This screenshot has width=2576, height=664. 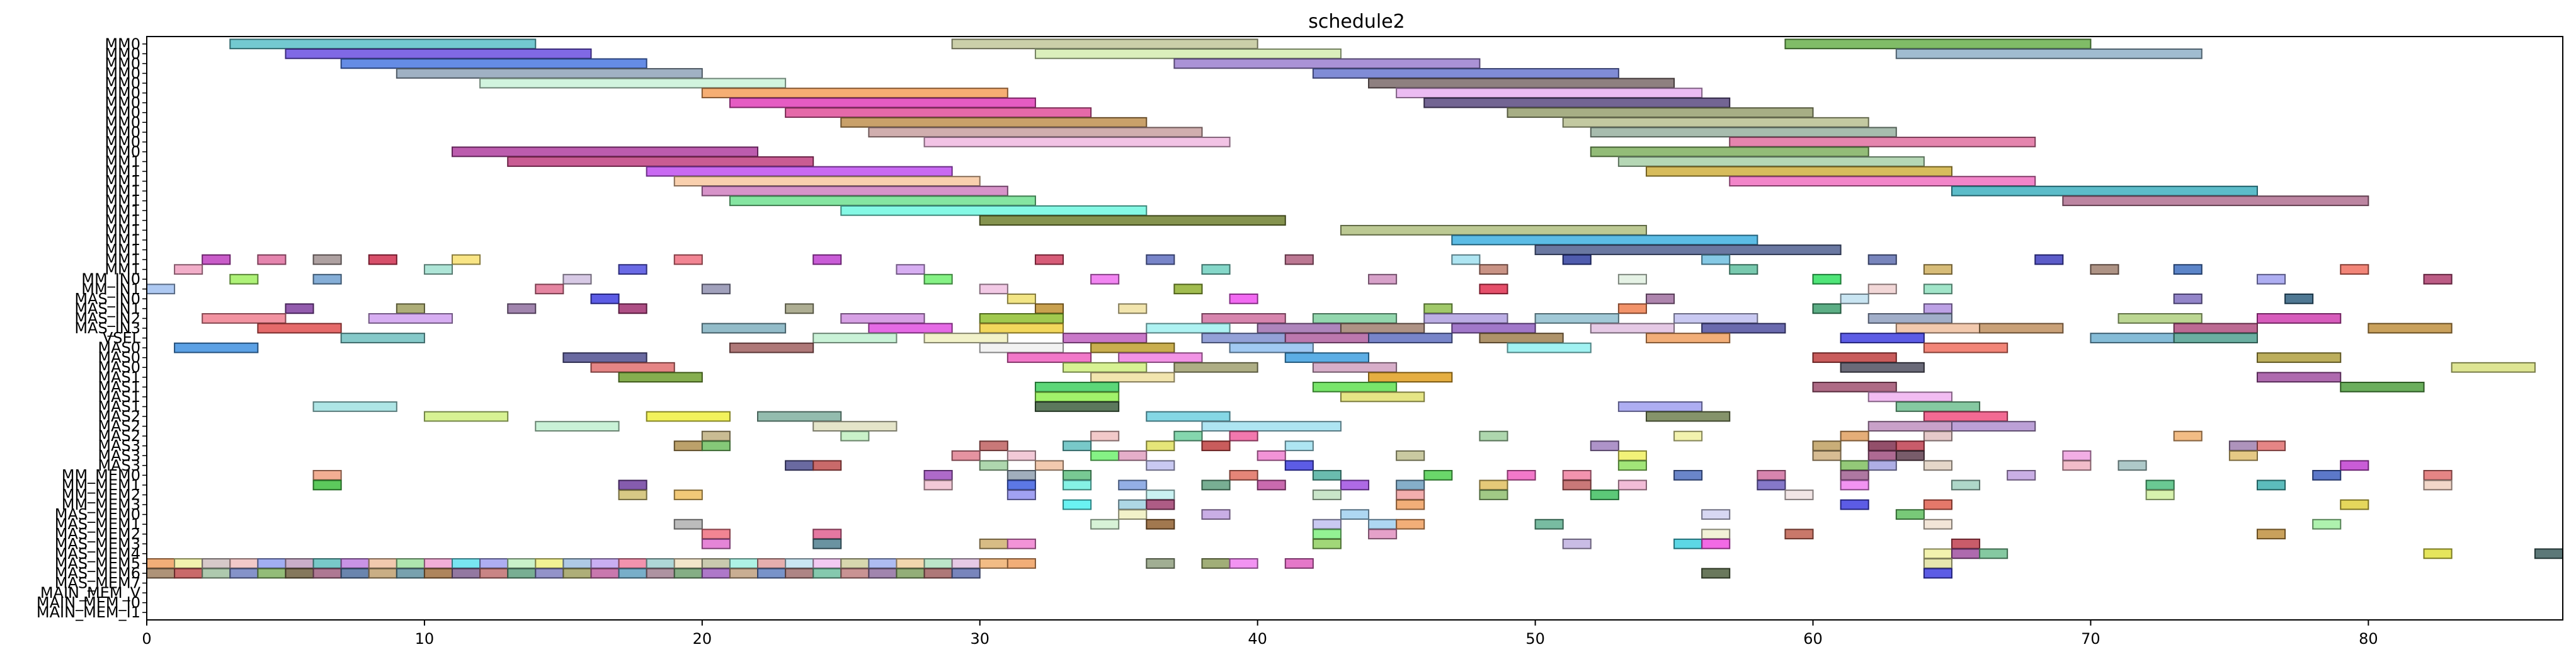 What do you see at coordinates (119, 406) in the screenshot?
I see `y-tick-label: MAS1` at bounding box center [119, 406].